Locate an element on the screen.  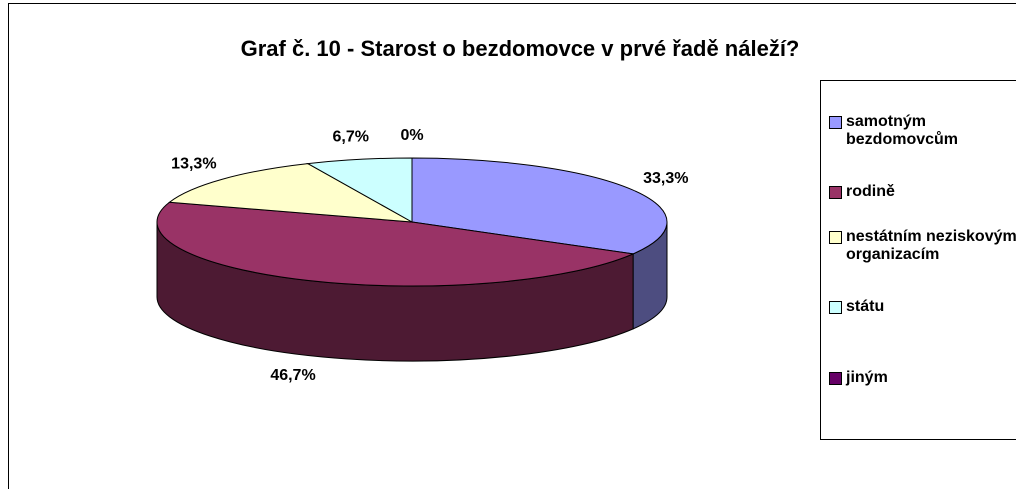
data-label: 46,7% is located at coordinates (292, 375).